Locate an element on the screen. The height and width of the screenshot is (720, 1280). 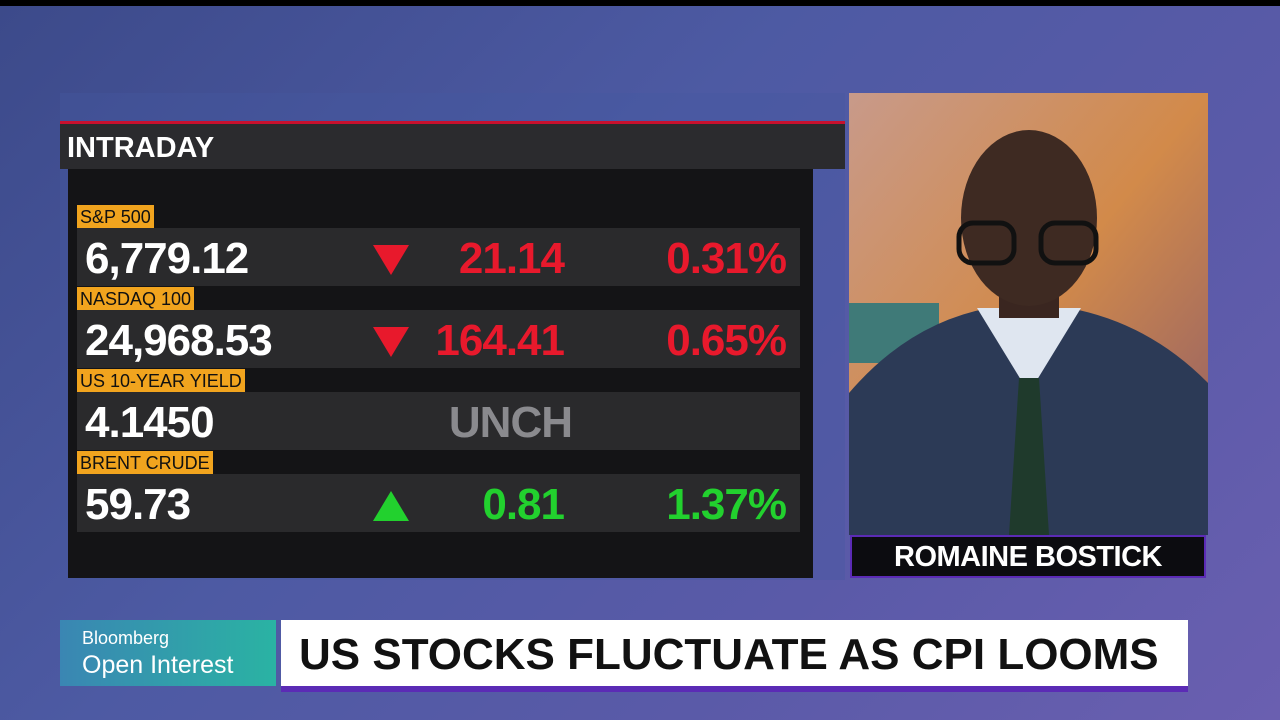
row-value: 4.1450 is located at coordinates (150, 422).